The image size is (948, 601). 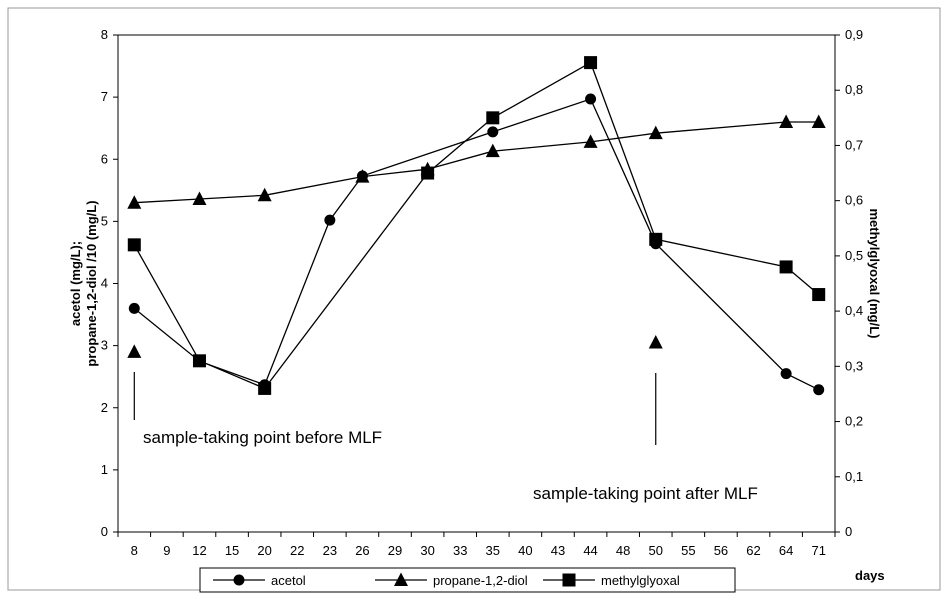 I want to click on legend-marker-methylglyoxal, so click(x=569, y=580).